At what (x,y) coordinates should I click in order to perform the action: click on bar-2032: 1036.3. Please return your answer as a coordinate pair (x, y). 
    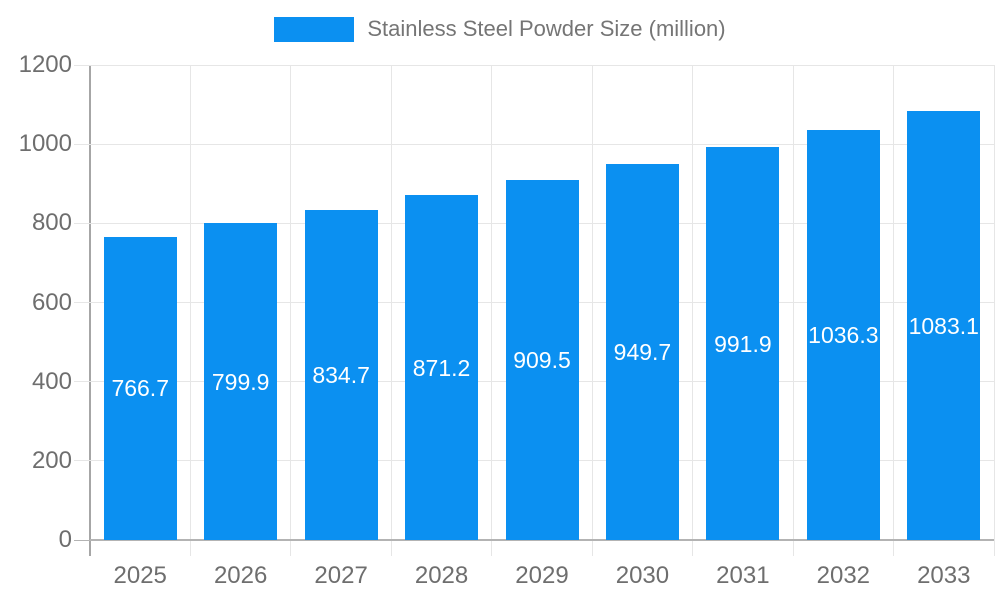
    Looking at the image, I should click on (843, 334).